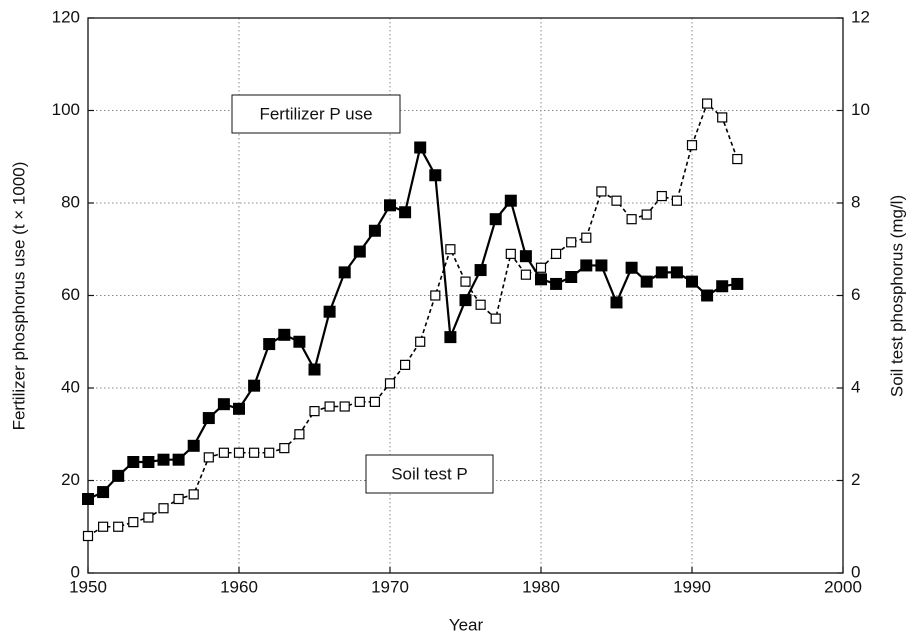 This screenshot has height=637, width=909. I want to click on series-label: Fertilizer P use, so click(315, 113).